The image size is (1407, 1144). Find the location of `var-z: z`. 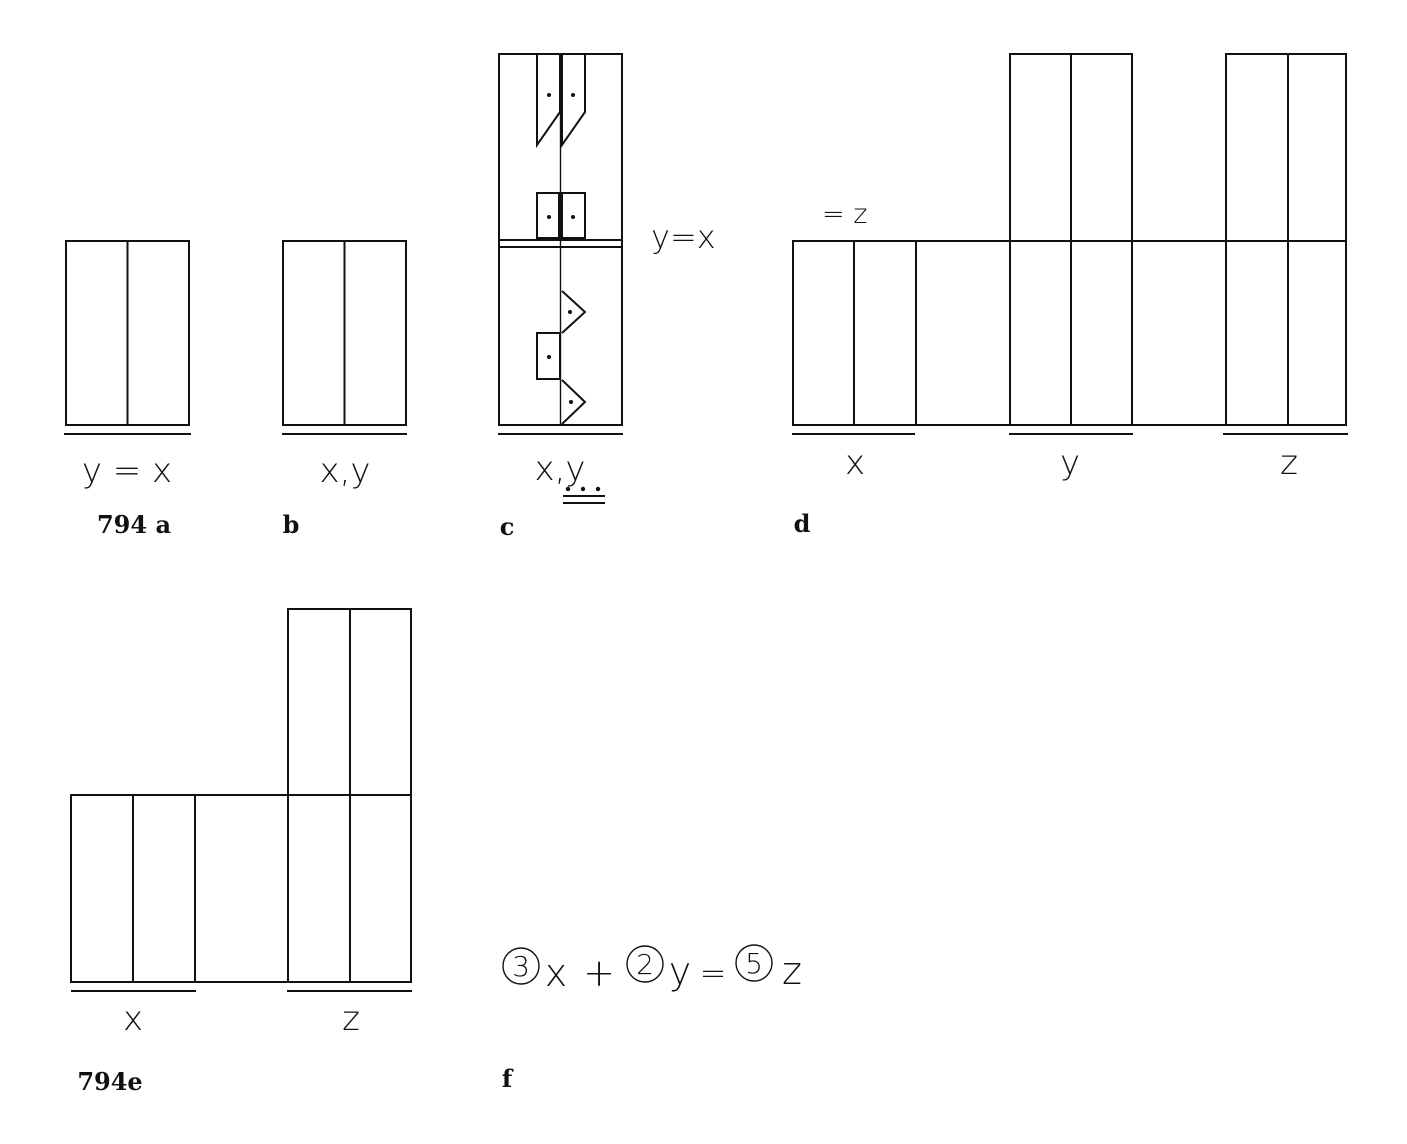

var-z: z is located at coordinates (792, 971).